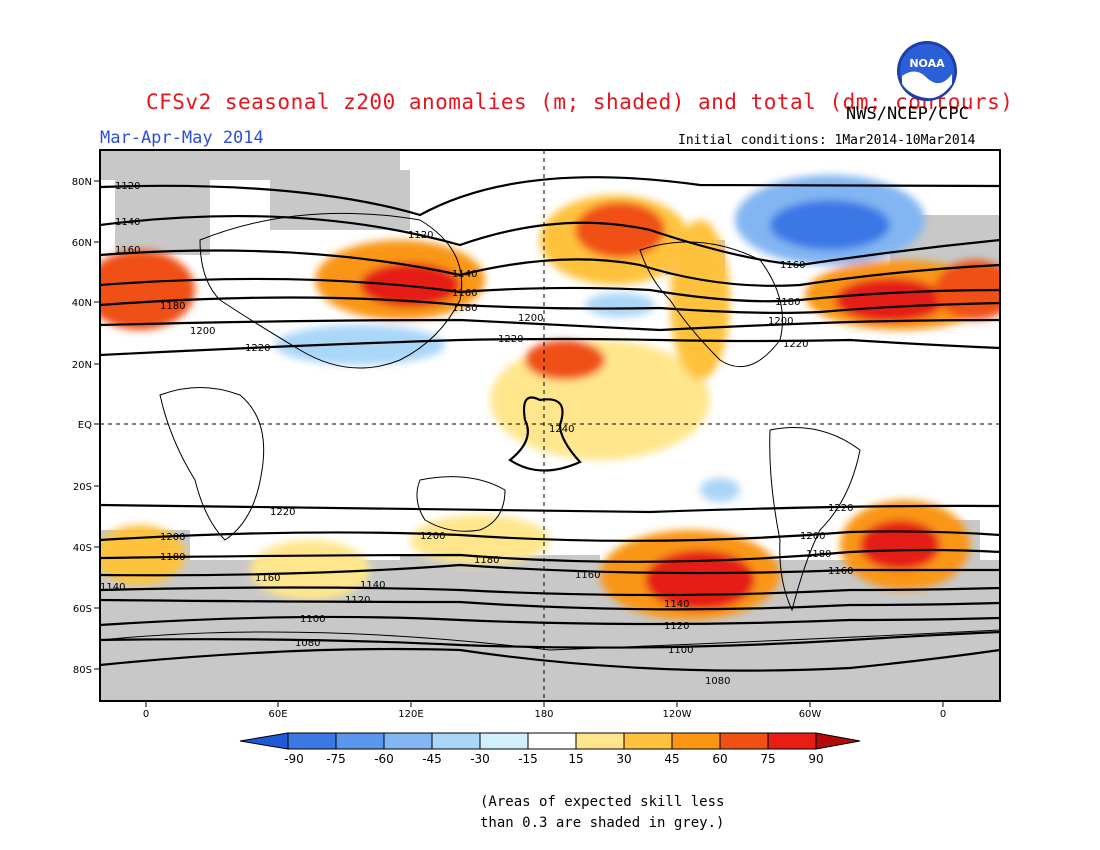 The width and height of the screenshot is (1100, 850). What do you see at coordinates (146, 714) in the screenshot?
I see `lon-label: 0` at bounding box center [146, 714].